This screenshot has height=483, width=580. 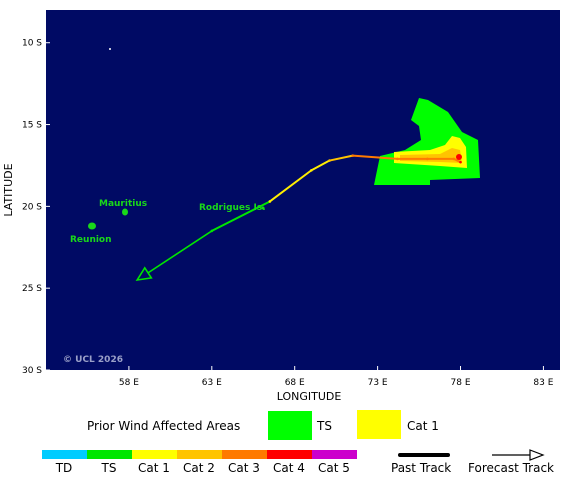 I want to click on lon-tick-label: 73 E, so click(x=378, y=383).